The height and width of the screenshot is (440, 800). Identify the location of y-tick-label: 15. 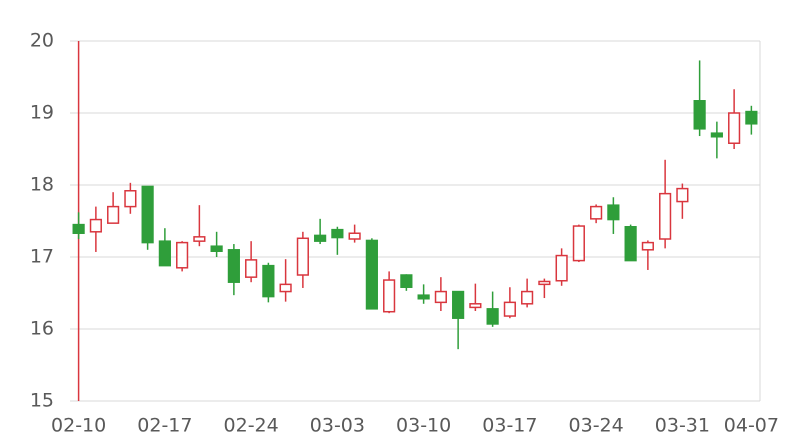
(42, 401).